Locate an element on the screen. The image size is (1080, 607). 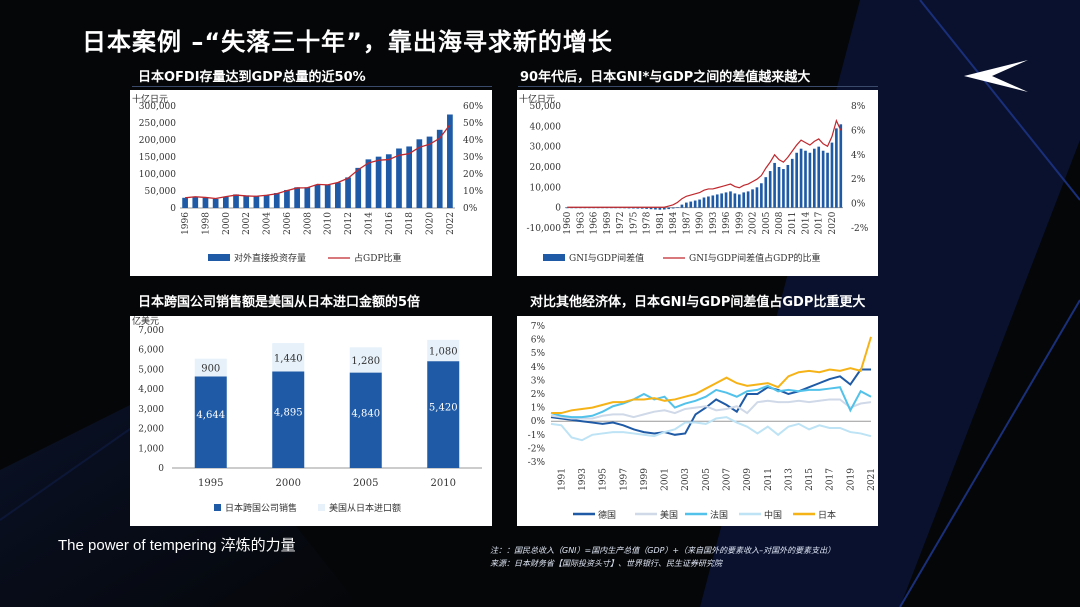
chart2-ytick: 20,000 is located at coordinates (546, 168).